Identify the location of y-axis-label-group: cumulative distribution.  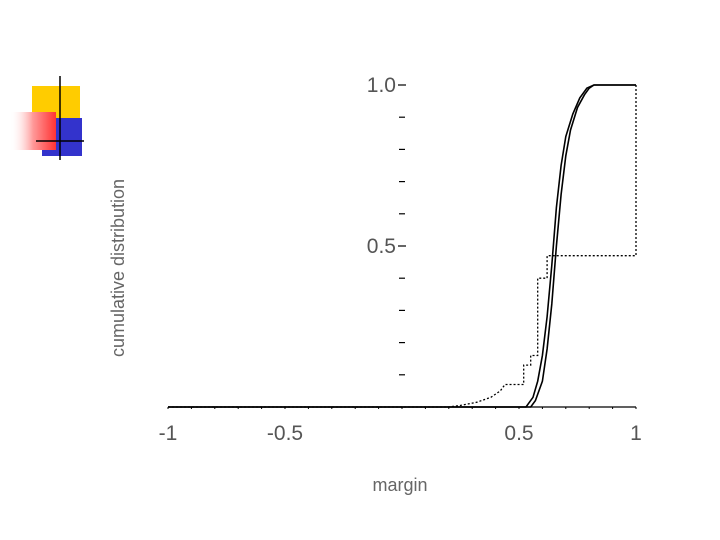
(118, 268).